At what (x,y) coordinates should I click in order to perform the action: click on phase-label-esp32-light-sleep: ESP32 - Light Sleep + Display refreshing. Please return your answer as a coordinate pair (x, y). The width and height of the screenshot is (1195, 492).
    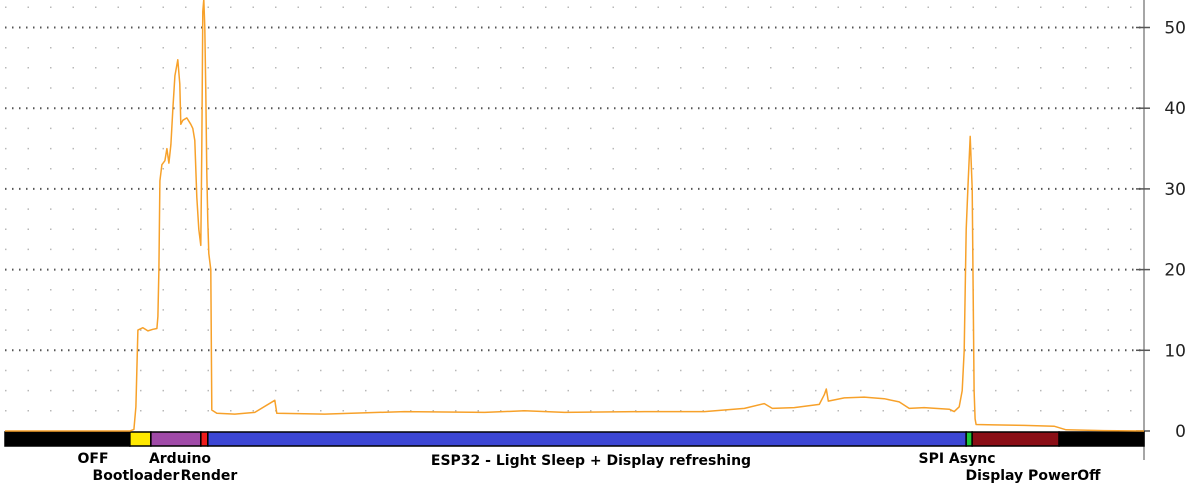
    Looking at the image, I should click on (591, 461).